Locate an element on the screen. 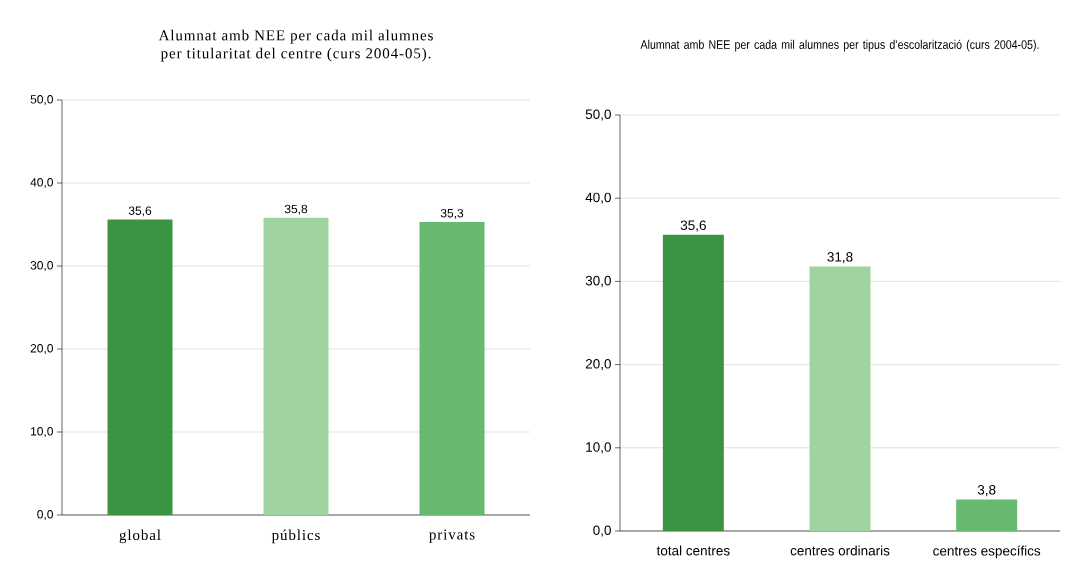 The image size is (1086, 570). data-label: 35,3 is located at coordinates (452, 213).